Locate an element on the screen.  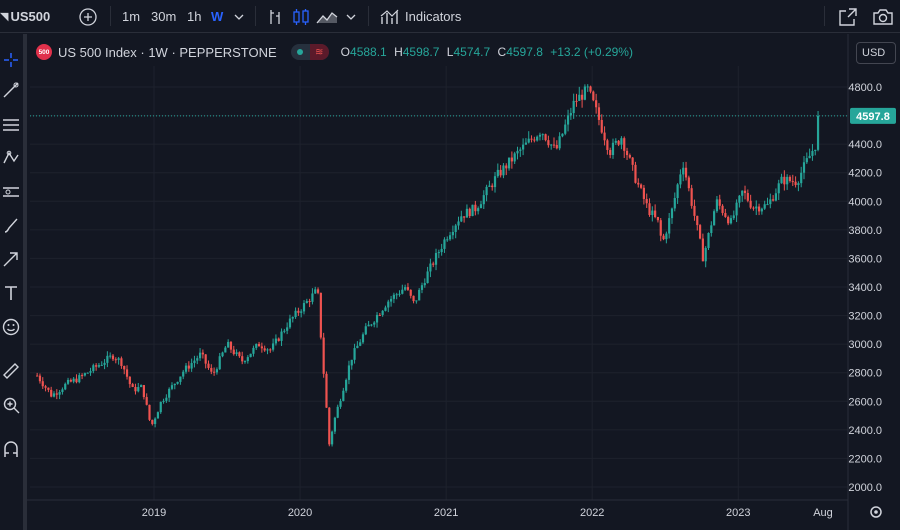
market-status-toggle: ≋ is located at coordinates (309, 52).